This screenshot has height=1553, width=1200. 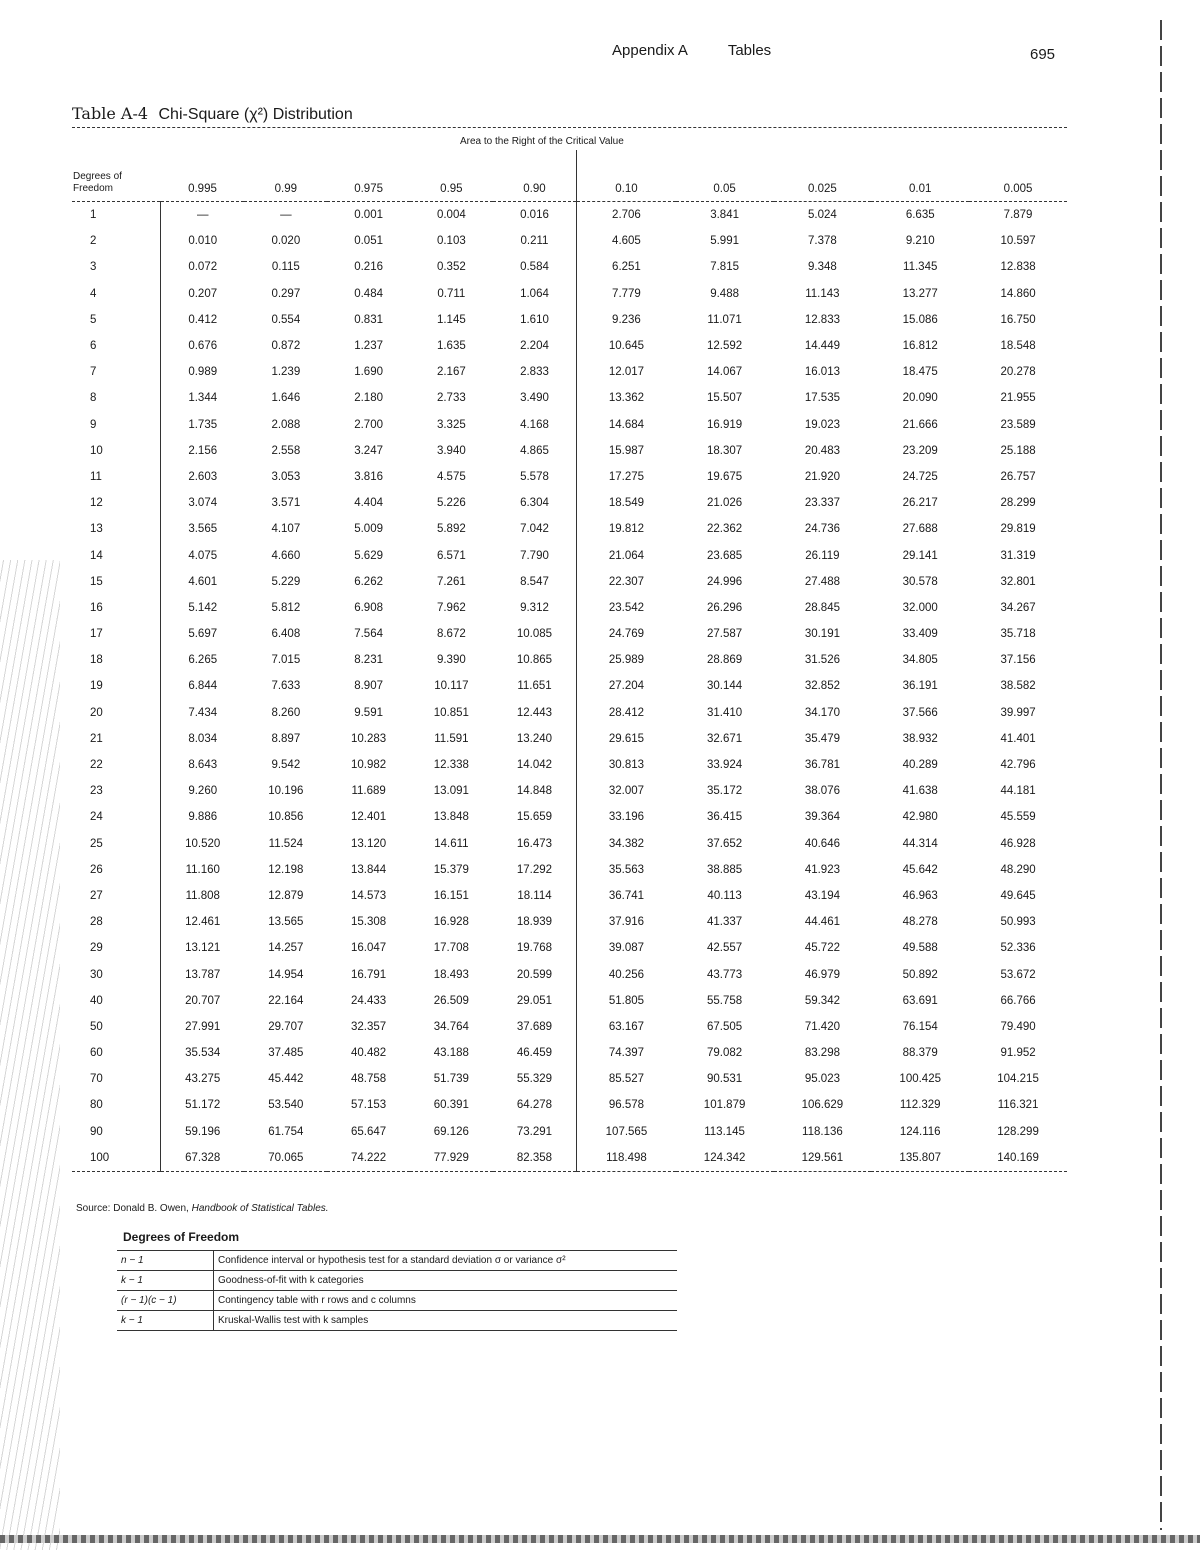 What do you see at coordinates (202, 1131) in the screenshot?
I see `critical-value-cell: 59.196` at bounding box center [202, 1131].